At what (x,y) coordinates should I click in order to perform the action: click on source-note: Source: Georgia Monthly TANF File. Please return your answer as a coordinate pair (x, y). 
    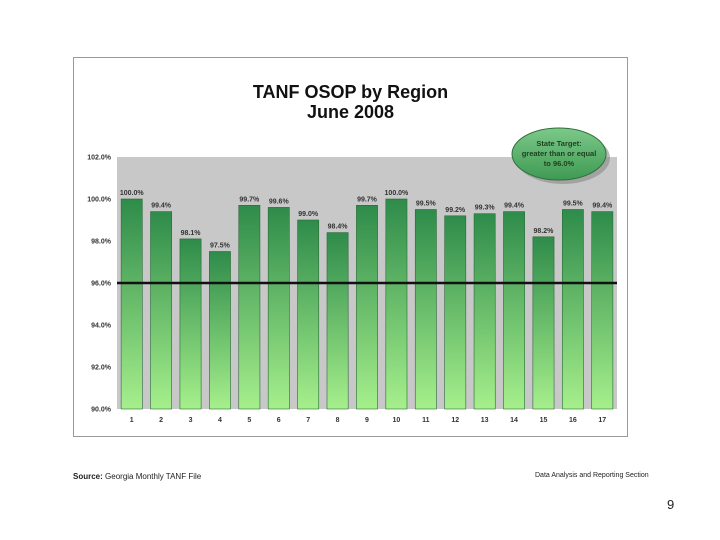
    Looking at the image, I should click on (137, 476).